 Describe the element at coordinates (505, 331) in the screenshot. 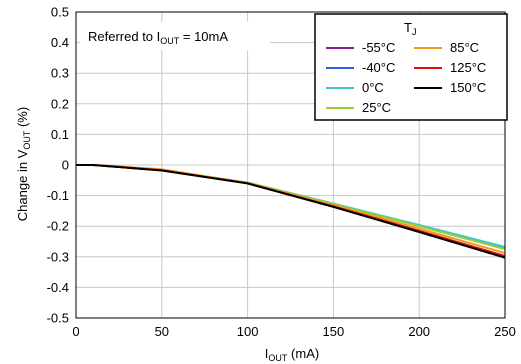

I see `x-tick-label: 250` at that location.